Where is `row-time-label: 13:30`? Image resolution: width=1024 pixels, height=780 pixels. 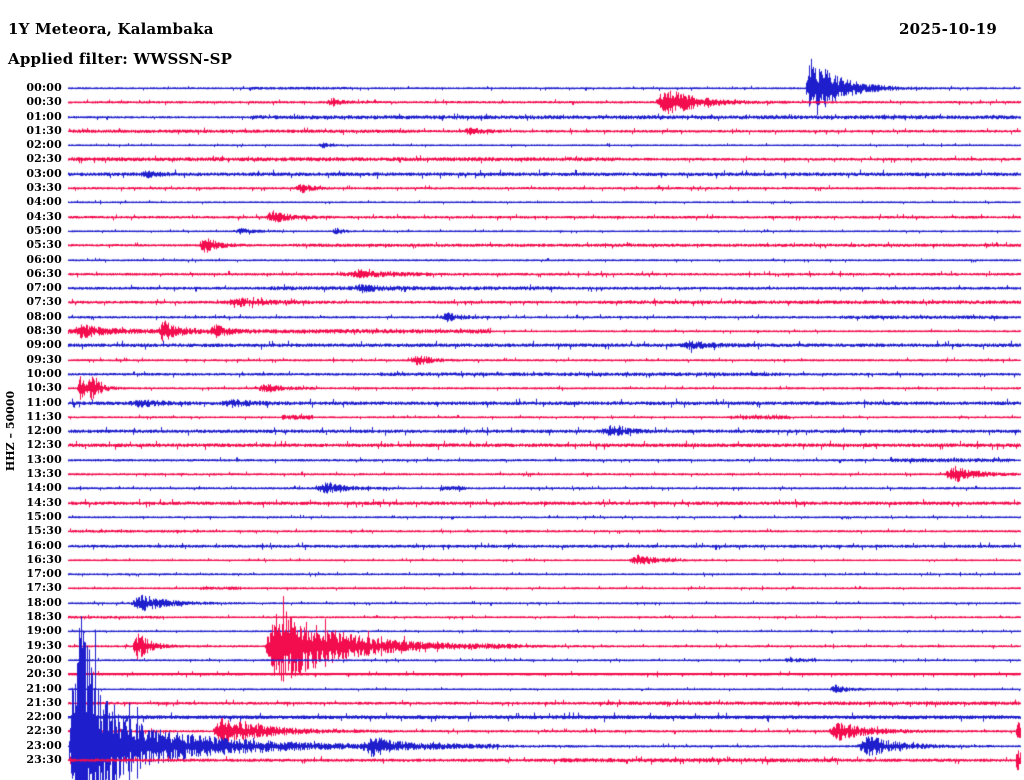 row-time-label: 13:30 is located at coordinates (44, 473).